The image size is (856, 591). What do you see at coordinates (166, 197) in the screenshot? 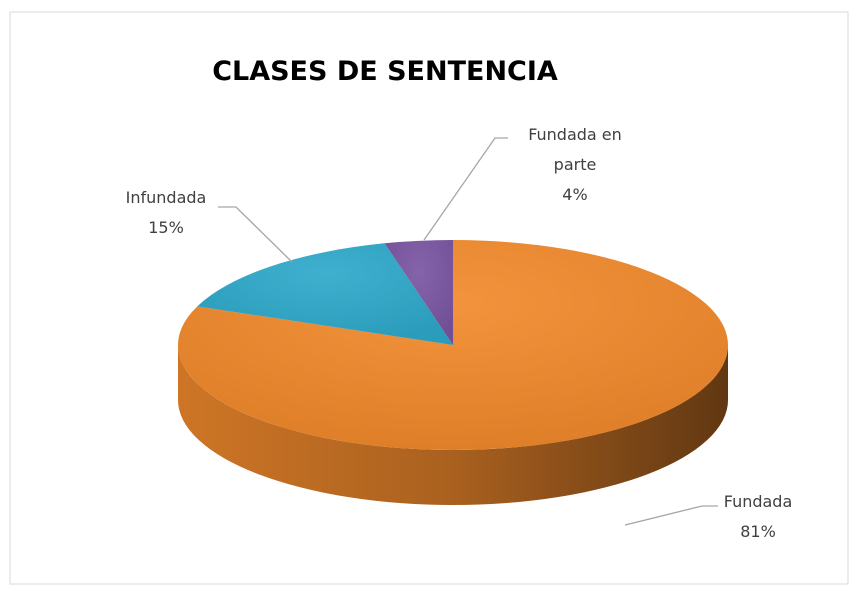
I see `data-label-name: Infundada` at bounding box center [166, 197].